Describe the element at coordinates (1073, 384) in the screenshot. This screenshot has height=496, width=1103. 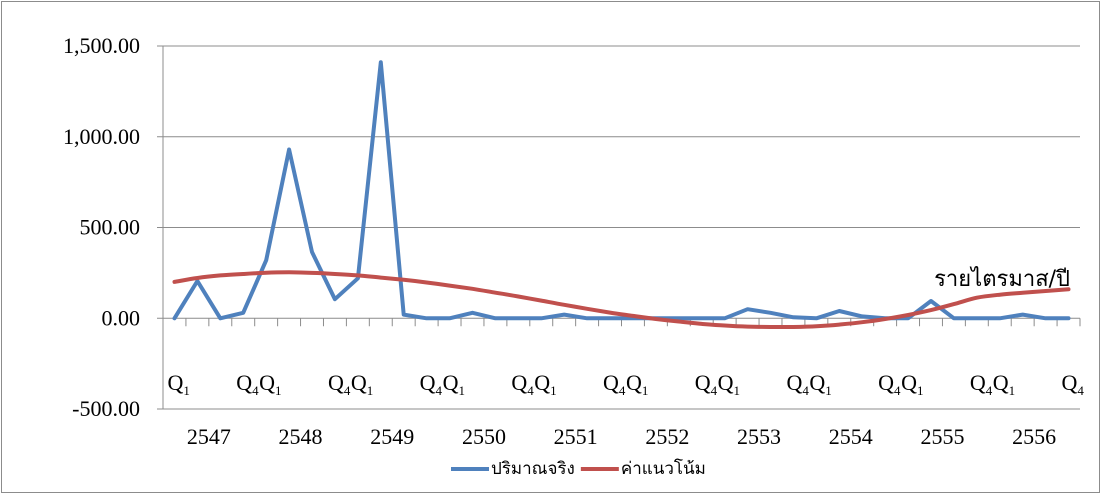
I see `quarter-label-19: Q4` at that location.